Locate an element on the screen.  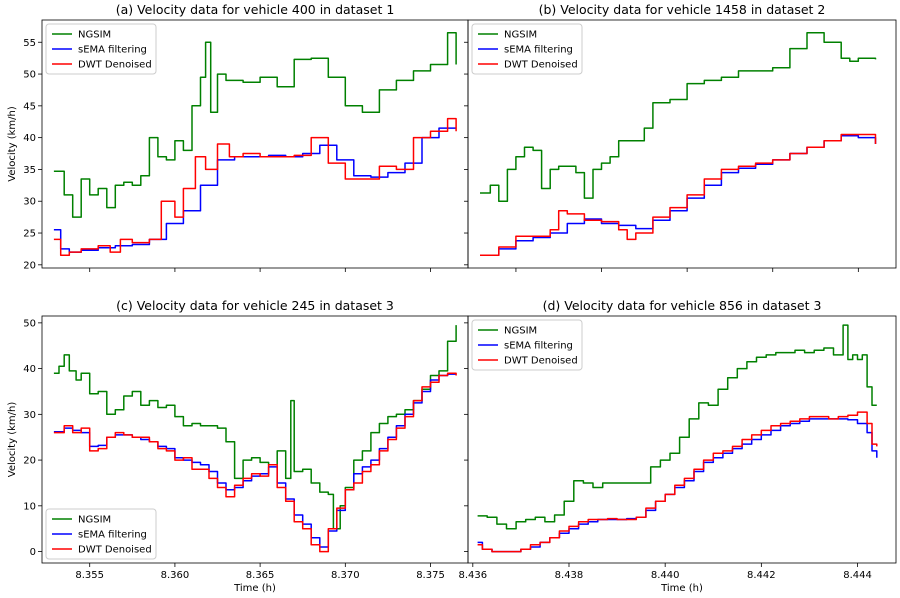
x-tick-label: 8.355 is located at coordinates (89, 575).